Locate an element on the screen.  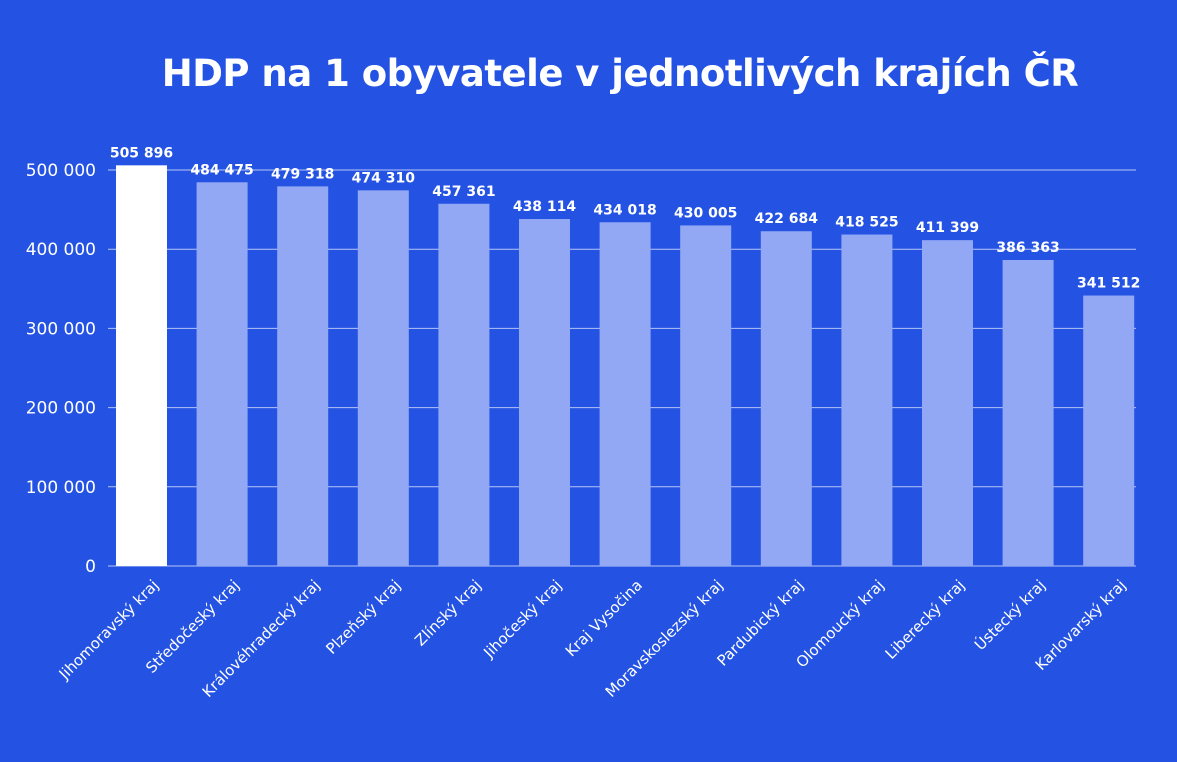
x-tick-label: Plzeňský kraj is located at coordinates (363, 617).